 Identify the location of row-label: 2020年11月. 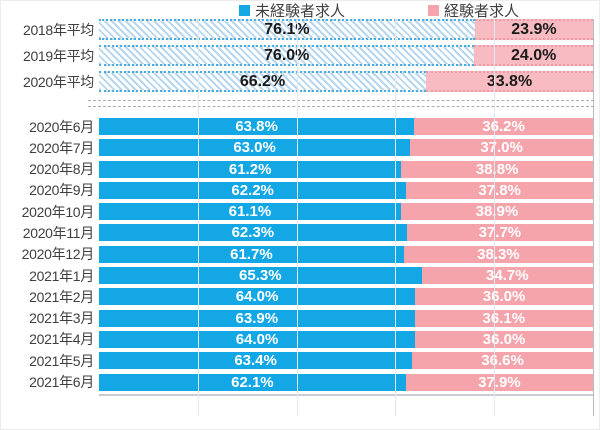
(58, 232).